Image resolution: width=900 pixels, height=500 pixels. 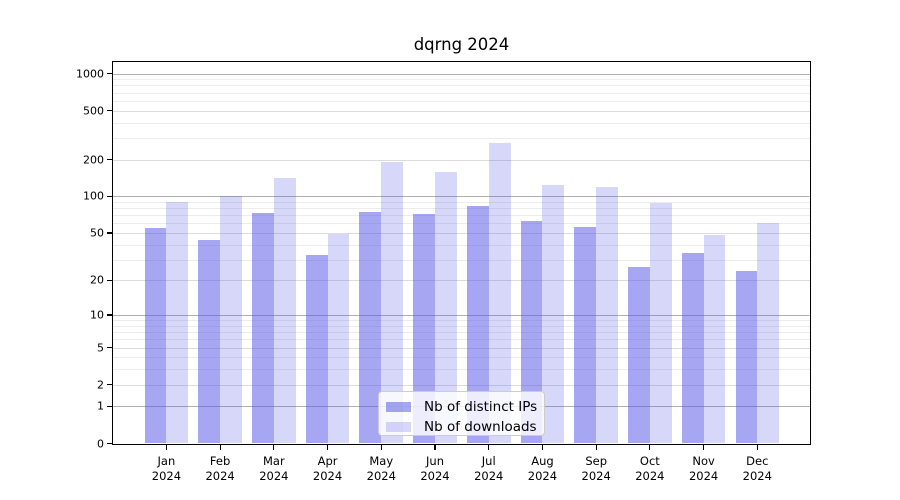 I want to click on bar-ips-jul, so click(x=477, y=325).